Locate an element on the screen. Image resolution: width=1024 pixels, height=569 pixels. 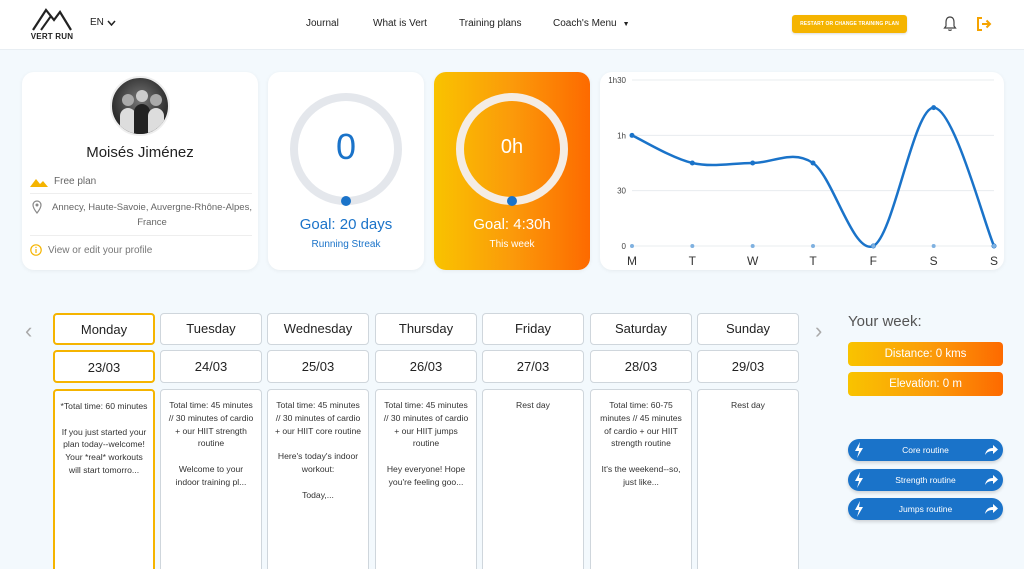
day-date-wednesday: 25/03 is located at coordinates (318, 366).